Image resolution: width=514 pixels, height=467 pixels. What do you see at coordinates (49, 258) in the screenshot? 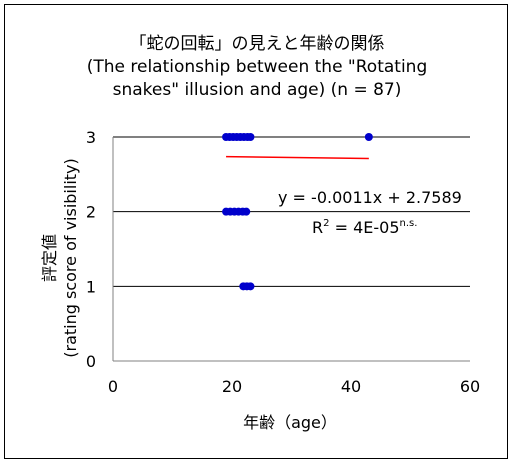
I see `y-axis-label-line-1: 評定値` at bounding box center [49, 258].